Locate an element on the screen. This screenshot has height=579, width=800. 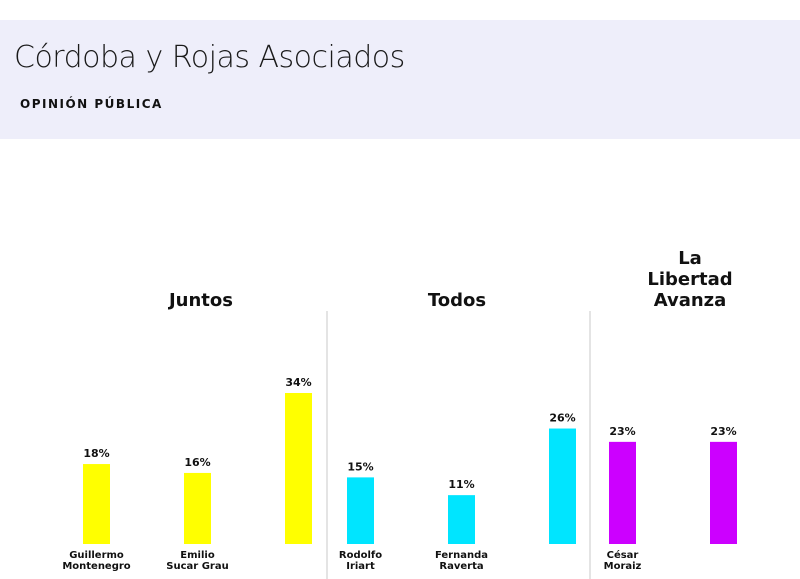
value-label-2-3: 26% is located at coordinates (562, 418).